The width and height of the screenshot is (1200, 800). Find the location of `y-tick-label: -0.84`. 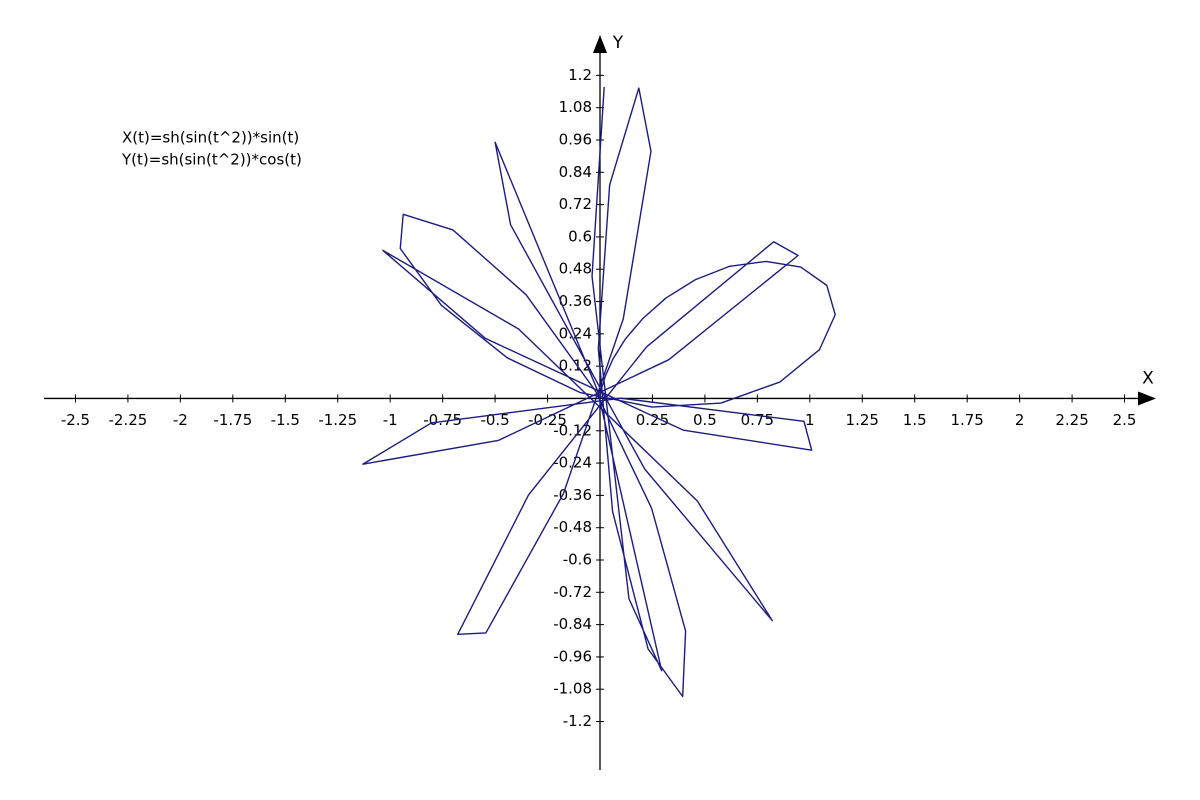

y-tick-label: -0.84 is located at coordinates (572, 624).